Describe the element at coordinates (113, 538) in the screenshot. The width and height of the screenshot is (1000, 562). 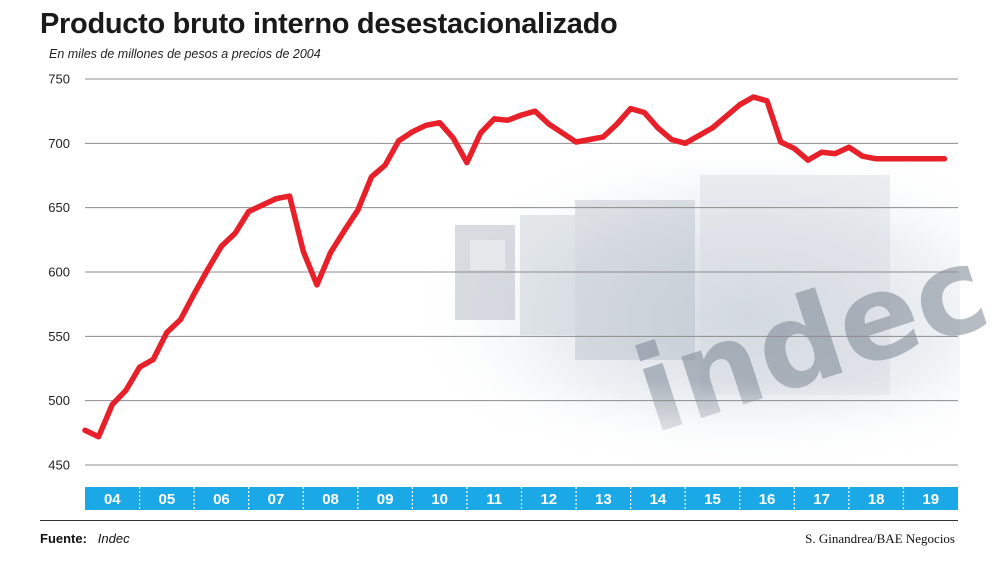
I see `source-value: Indec` at that location.